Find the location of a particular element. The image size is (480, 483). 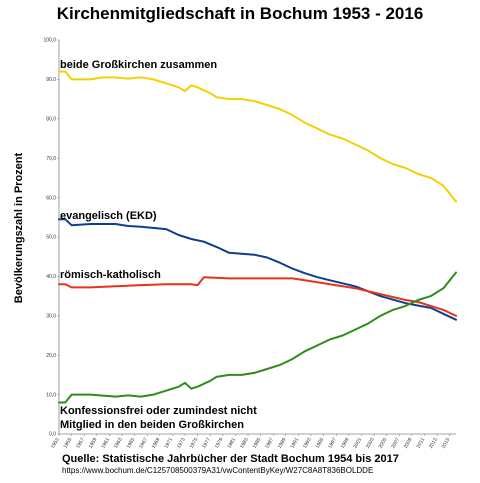

x-tick-label: 1973 is located at coordinates (181, 443).